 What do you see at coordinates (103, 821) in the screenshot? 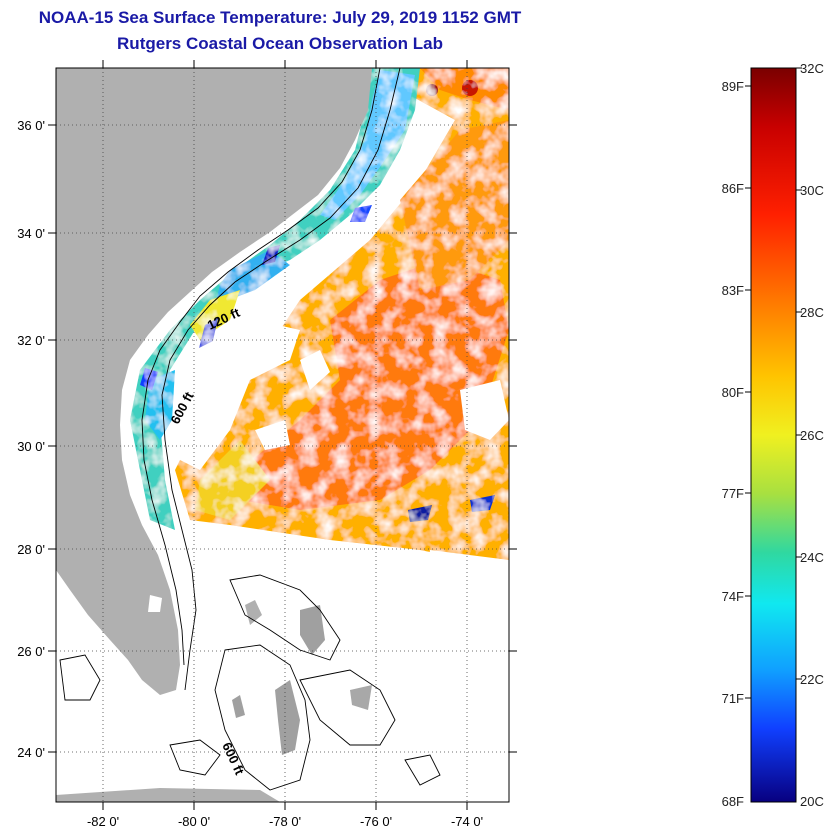
I see `lon-label: -82 0'` at bounding box center [103, 821].